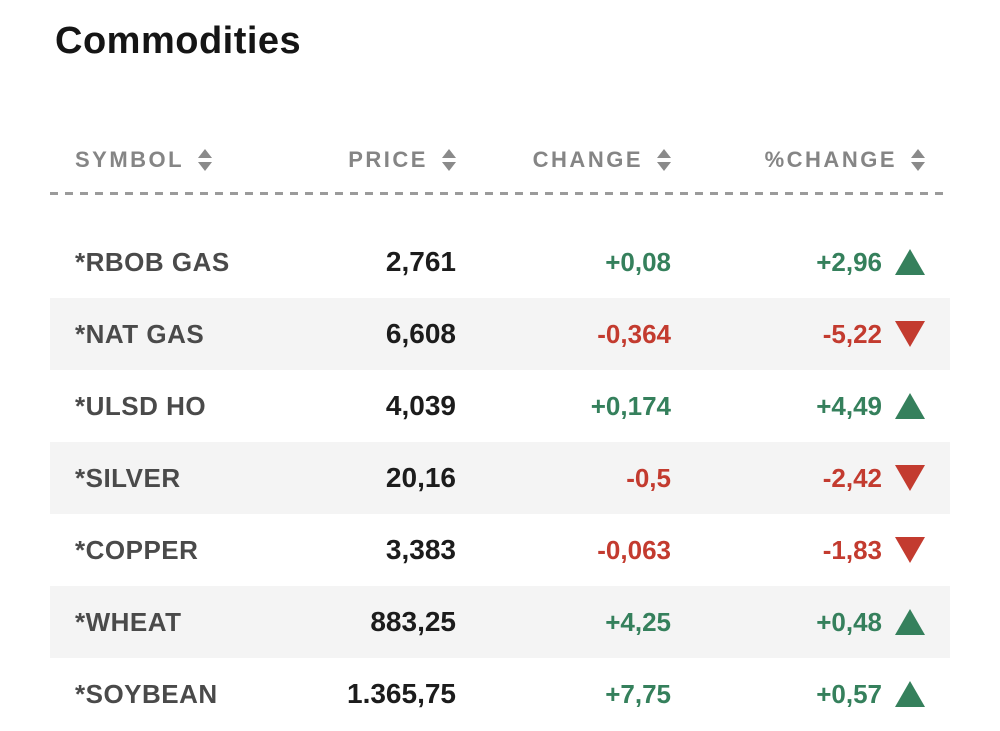 The width and height of the screenshot is (1000, 731). I want to click on change-value: +0,08, so click(638, 261).